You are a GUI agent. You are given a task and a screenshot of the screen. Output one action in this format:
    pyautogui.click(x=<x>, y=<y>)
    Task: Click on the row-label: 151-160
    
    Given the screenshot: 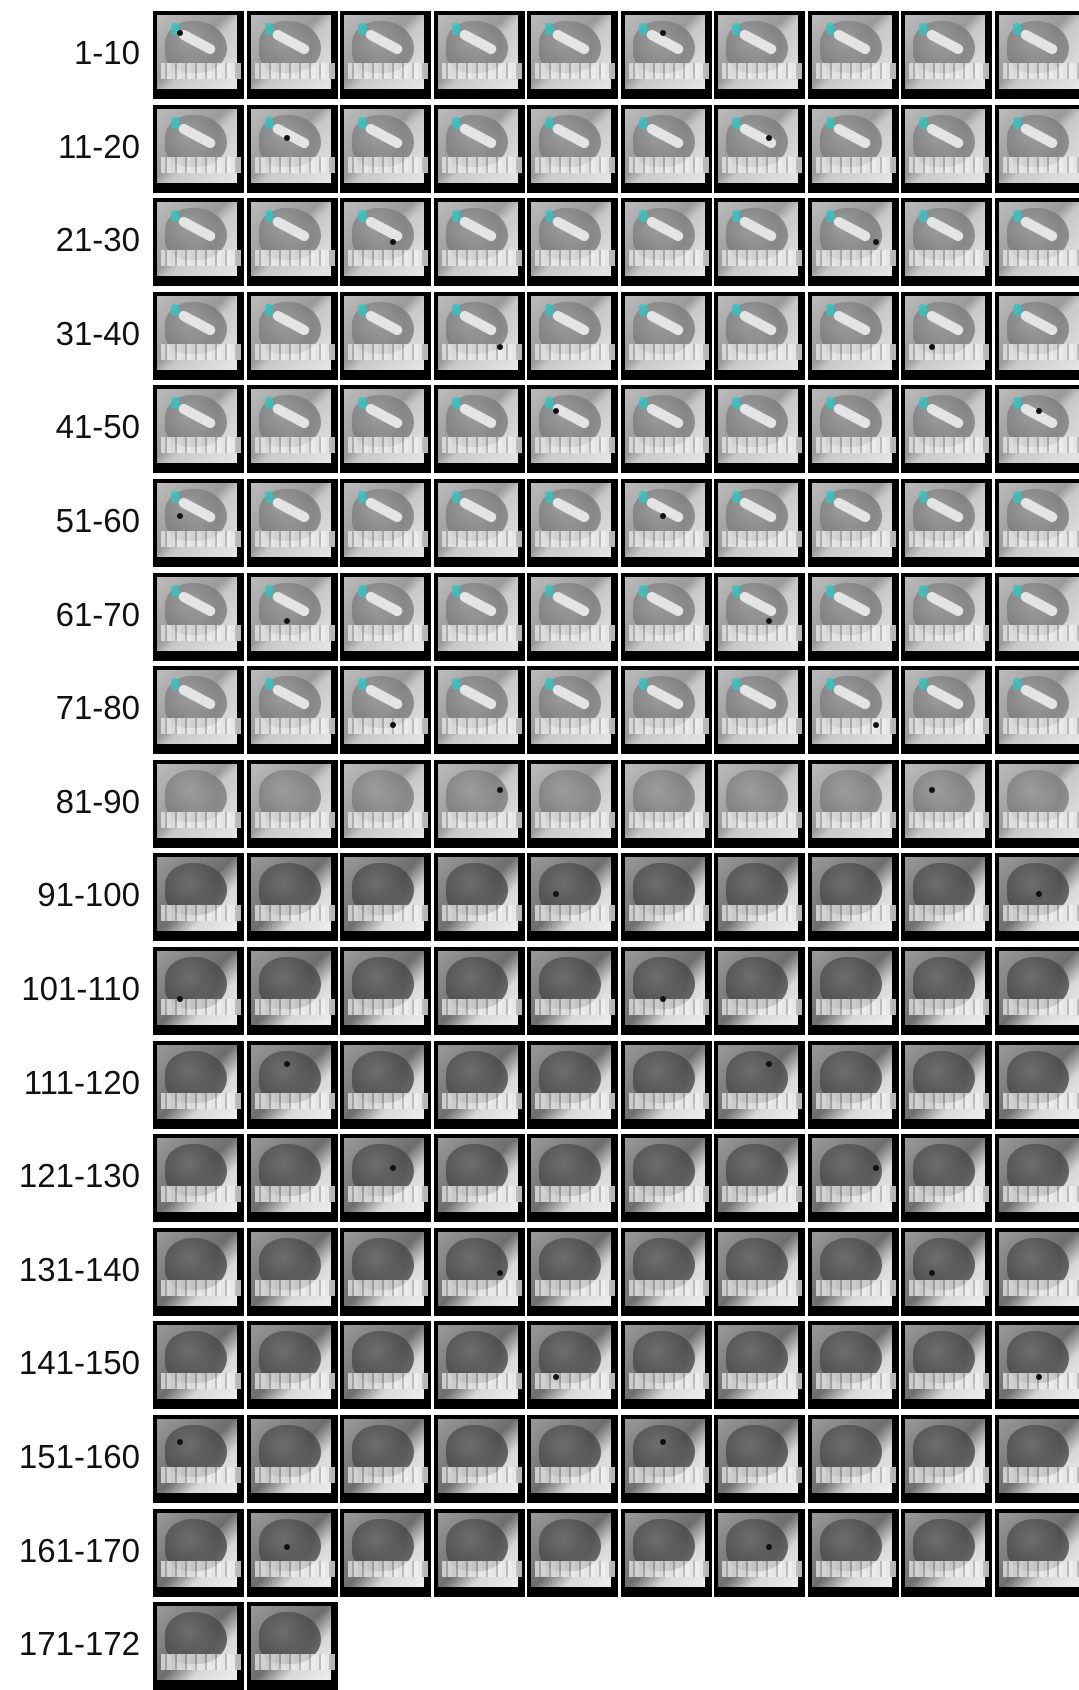 What is the action you would take?
    pyautogui.click(x=70, y=1457)
    